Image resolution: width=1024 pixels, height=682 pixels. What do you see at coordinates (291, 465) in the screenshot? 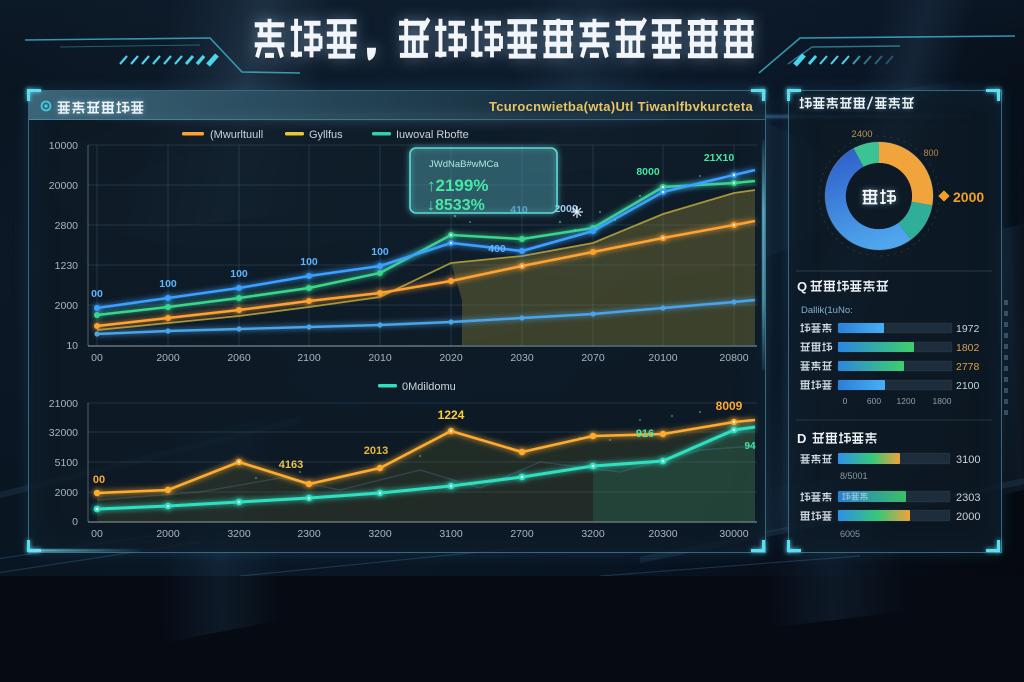
I see `svg-text: 4163` at bounding box center [291, 465].